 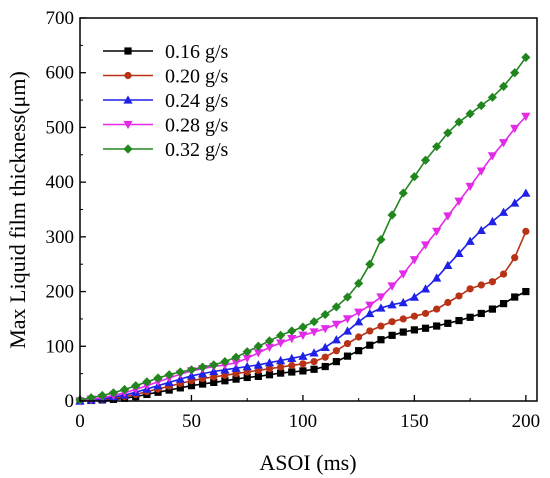 I want to click on x-axis: 0 50 100 150 200, so click(x=307, y=413).